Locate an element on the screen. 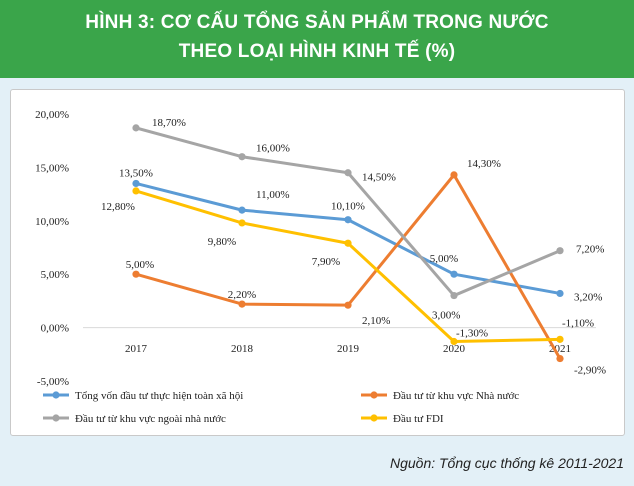 This screenshot has width=634, height=486. y-tick-label: 20,00% is located at coordinates (52, 115).